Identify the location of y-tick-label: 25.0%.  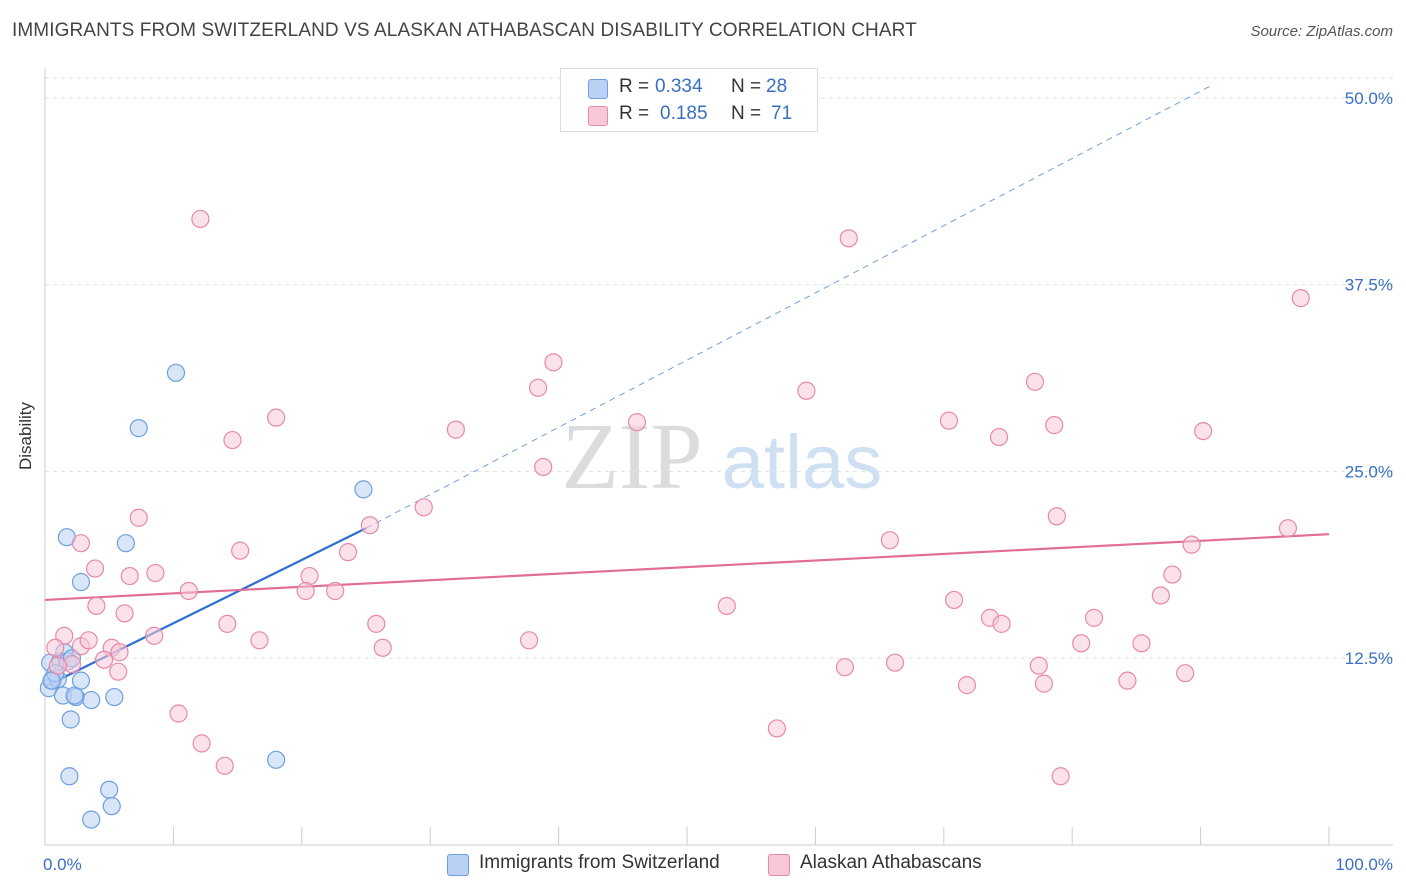
(1369, 471).